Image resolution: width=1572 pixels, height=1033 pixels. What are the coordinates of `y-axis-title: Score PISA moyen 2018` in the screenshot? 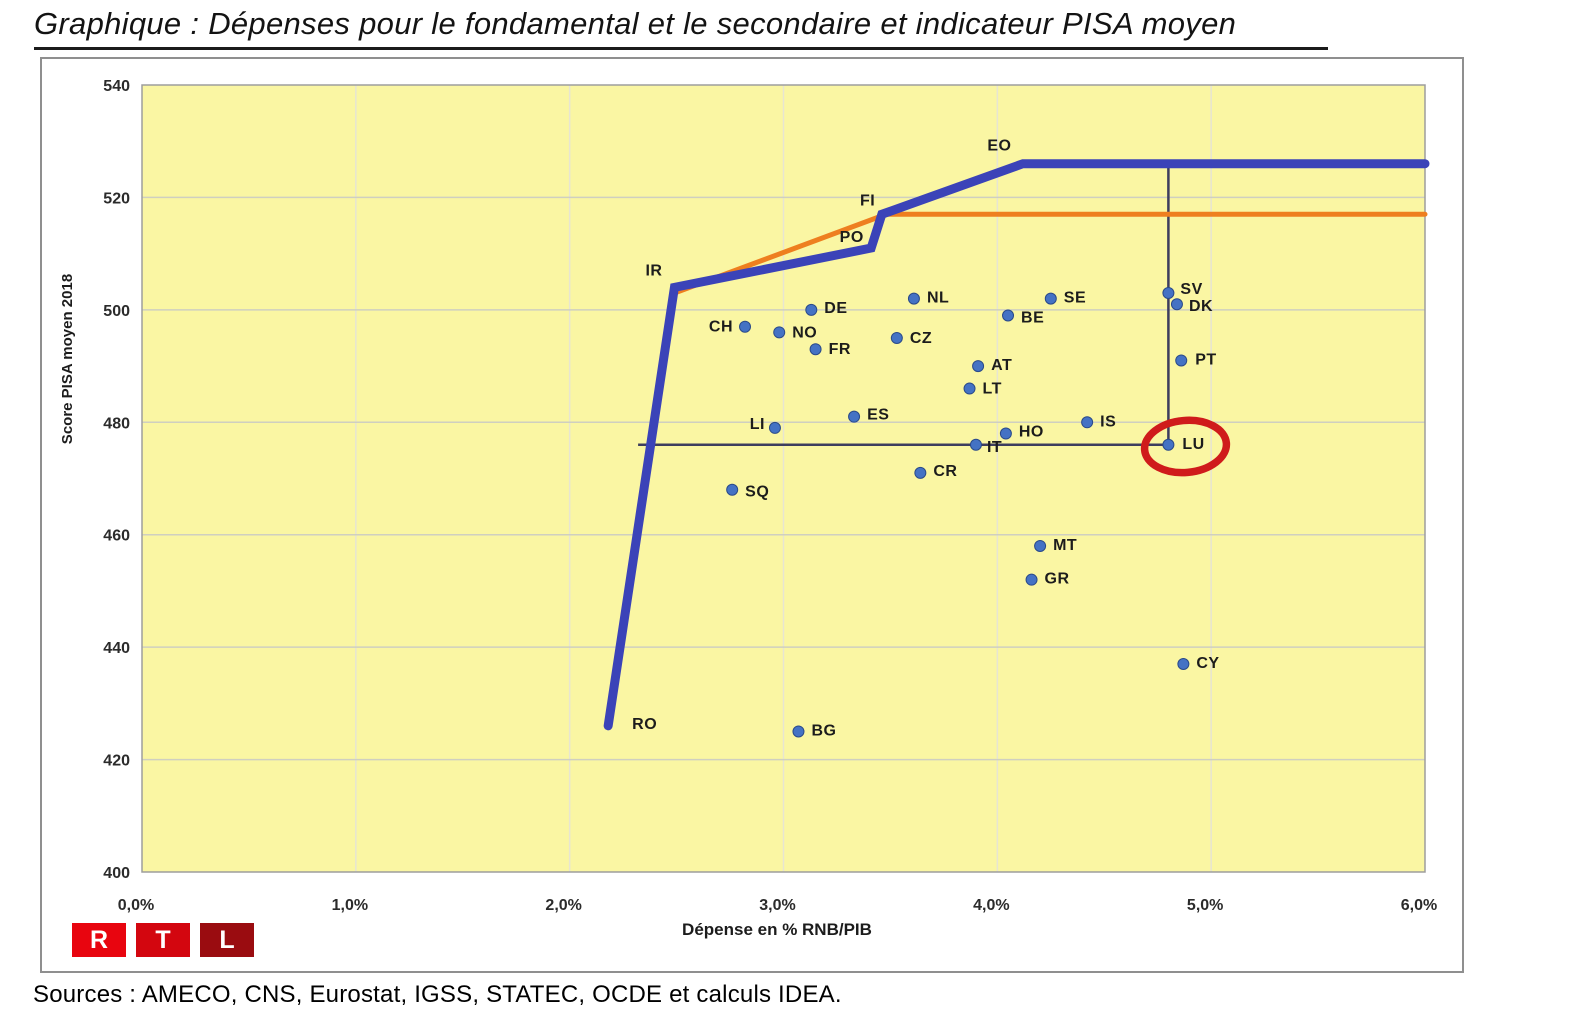 It's located at (67, 359).